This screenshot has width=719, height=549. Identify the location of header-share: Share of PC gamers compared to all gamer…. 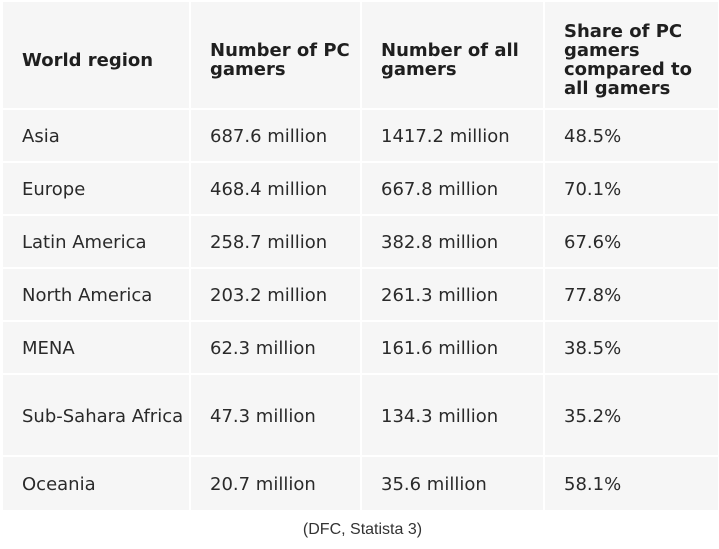
(631, 56).